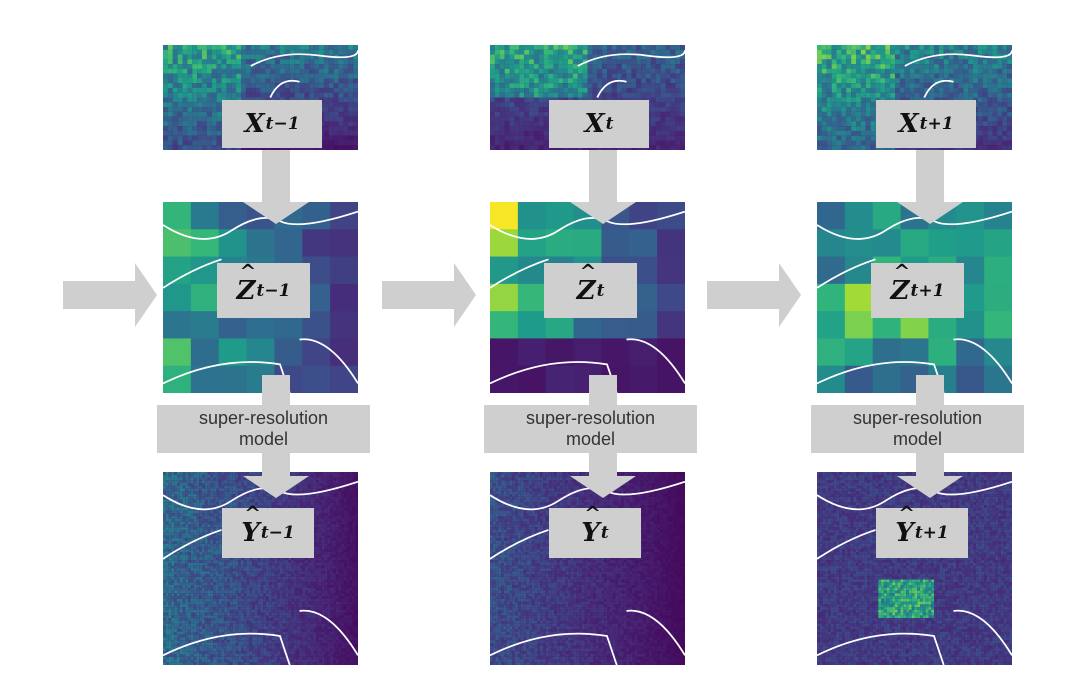 Image resolution: width=1087 pixels, height=700 pixels. Describe the element at coordinates (276, 401) in the screenshot. I see `col-t-minus-1-arrow-z-to-sr` at that location.